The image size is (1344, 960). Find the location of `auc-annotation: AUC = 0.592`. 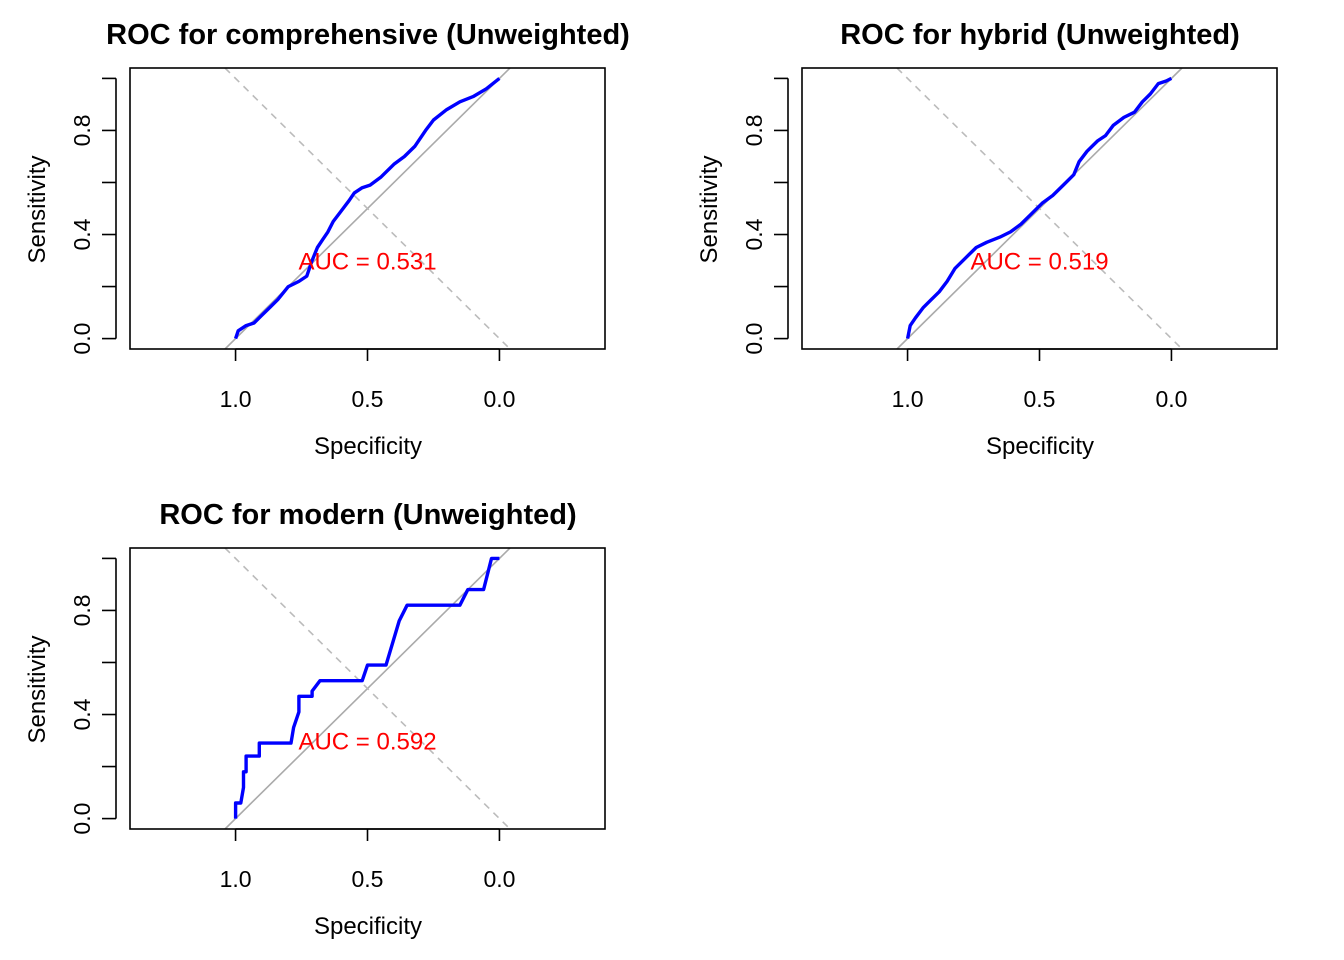

auc-annotation: AUC = 0.592 is located at coordinates (367, 742).